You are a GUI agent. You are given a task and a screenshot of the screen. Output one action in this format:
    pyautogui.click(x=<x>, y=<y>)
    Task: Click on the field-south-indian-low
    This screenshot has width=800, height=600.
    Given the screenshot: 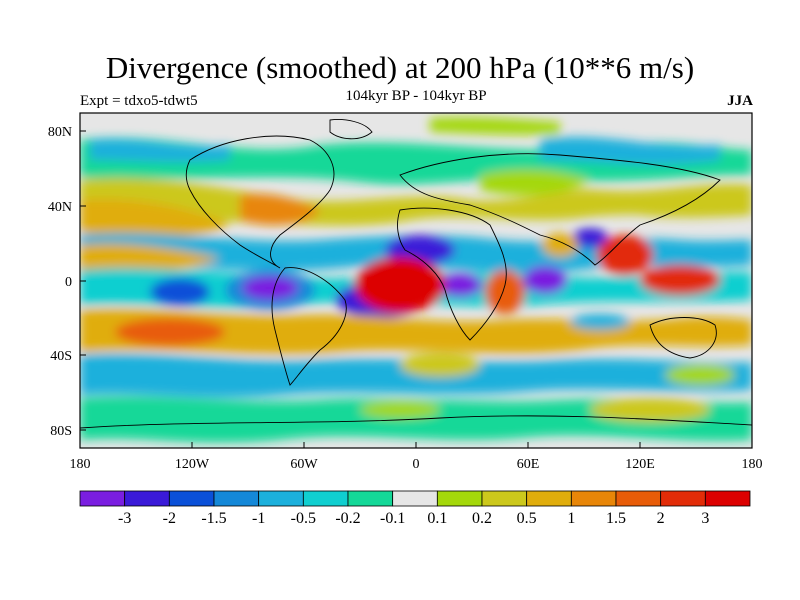 What is the action you would take?
    pyautogui.click(x=600, y=322)
    